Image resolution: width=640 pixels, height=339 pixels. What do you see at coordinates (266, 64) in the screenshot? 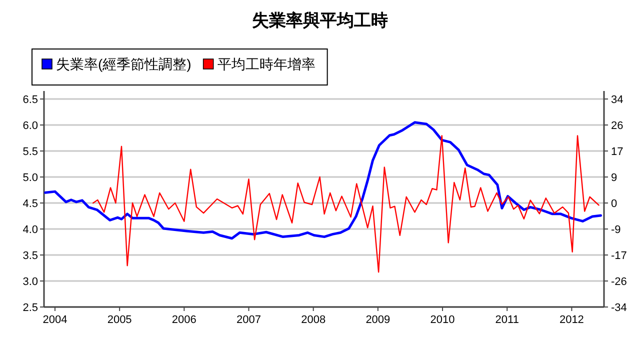
I see `legend-label: 平均工時年增率` at bounding box center [266, 64].